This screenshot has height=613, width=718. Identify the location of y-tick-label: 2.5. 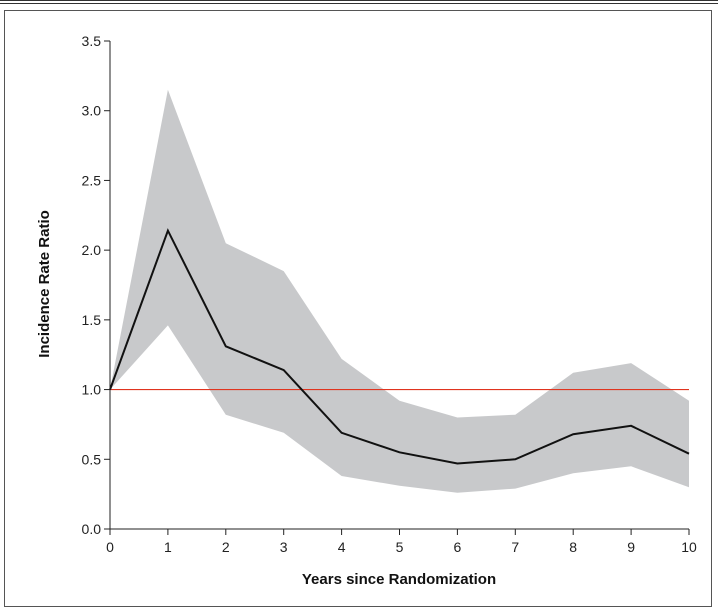
(92, 180).